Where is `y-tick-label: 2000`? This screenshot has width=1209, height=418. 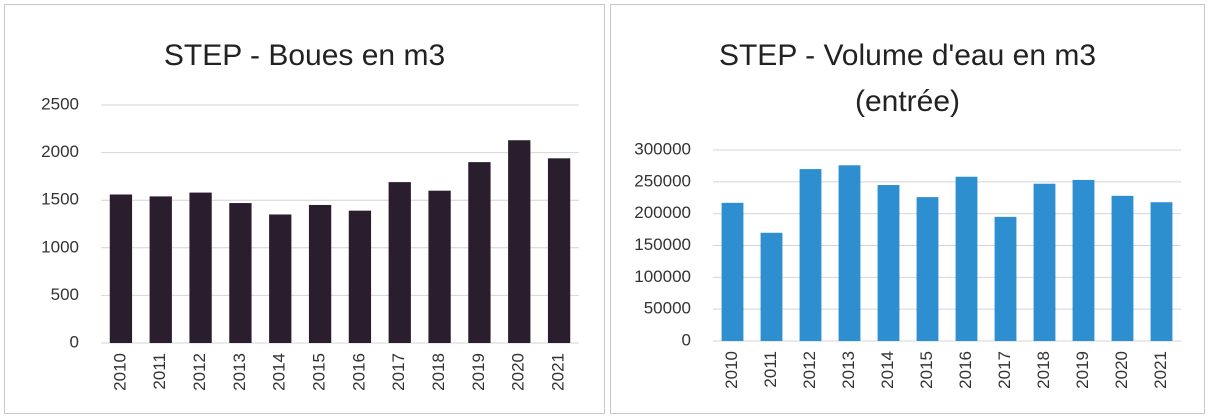
y-tick-label: 2000 is located at coordinates (60, 151).